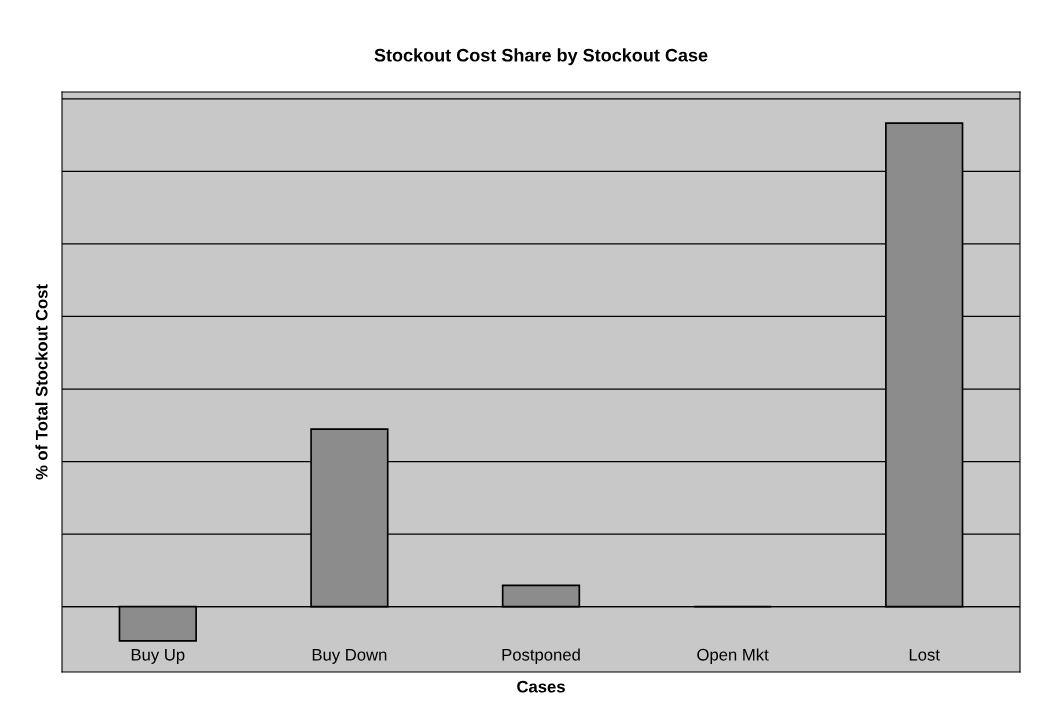 The image size is (1041, 715). I want to click on chart-title: Stockout Cost Share by Stockout Case, so click(541, 57).